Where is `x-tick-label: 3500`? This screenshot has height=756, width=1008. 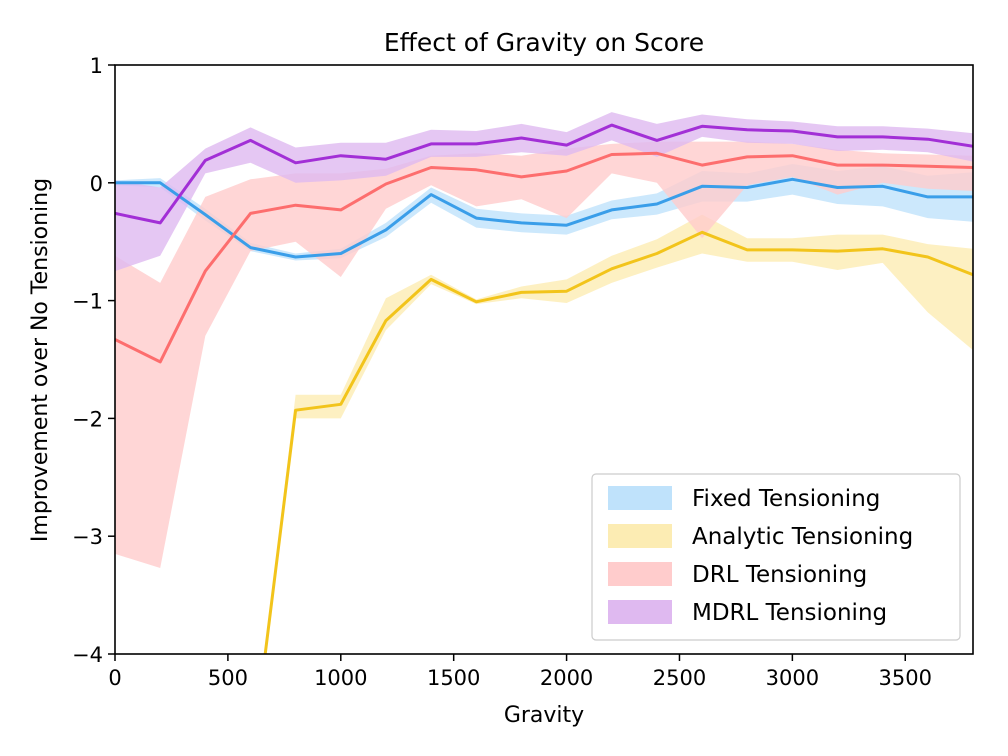 x-tick-label: 3500 is located at coordinates (905, 678).